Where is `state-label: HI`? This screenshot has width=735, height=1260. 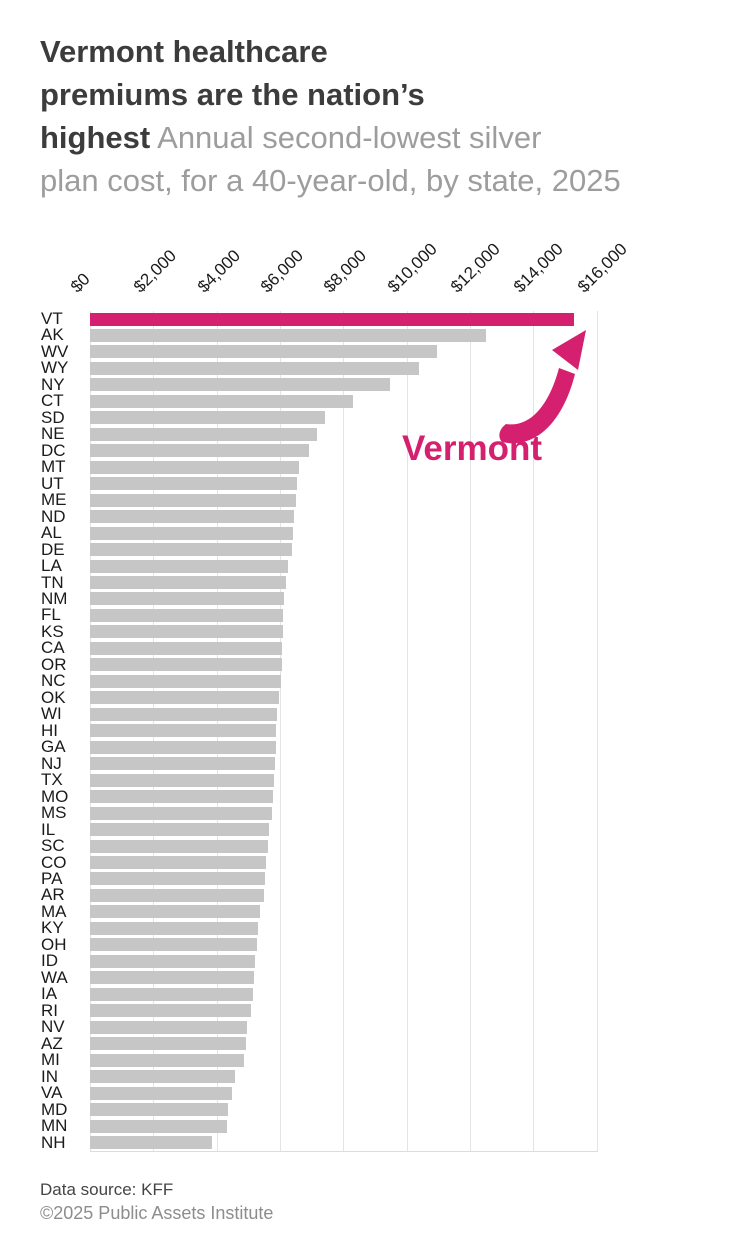 state-label: HI is located at coordinates (49, 730).